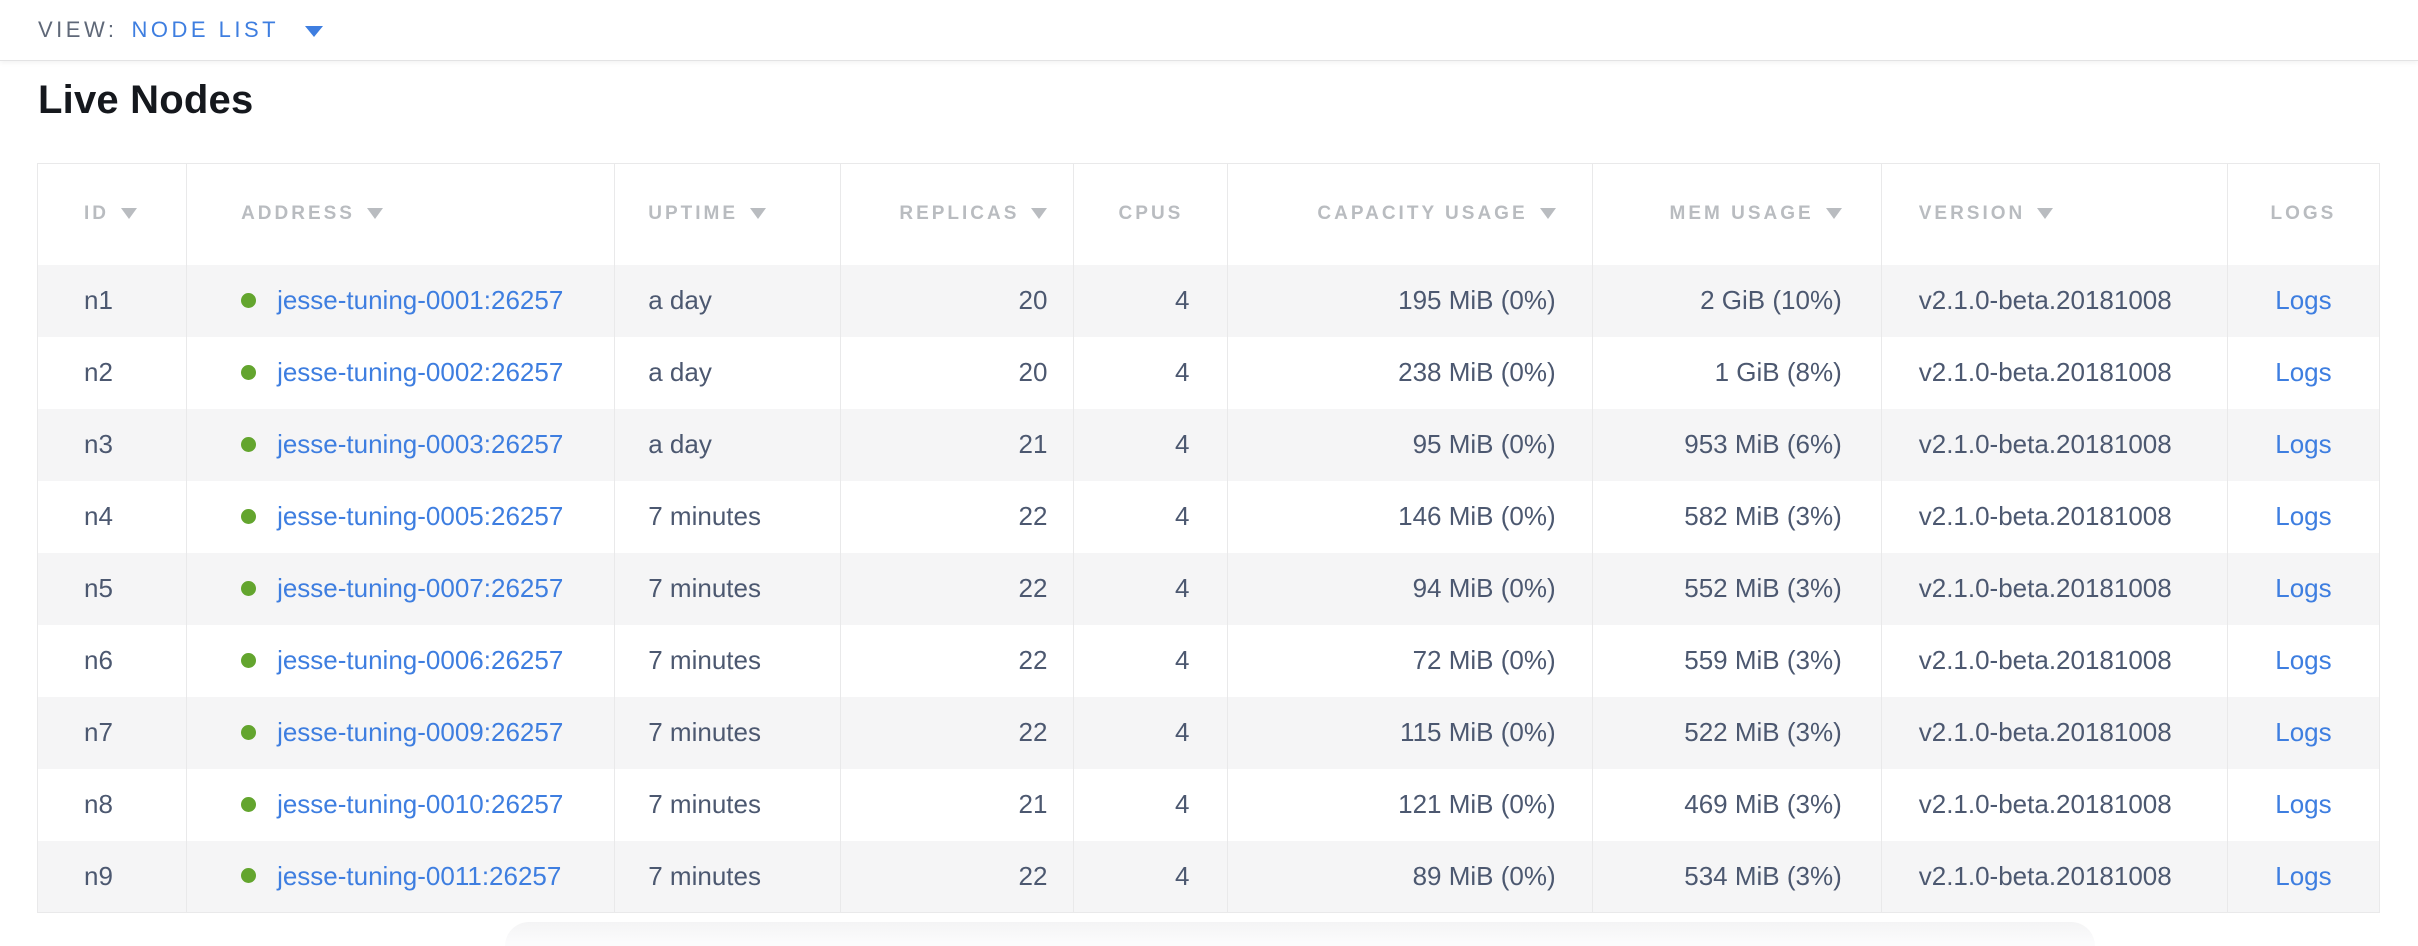 The width and height of the screenshot is (2418, 946). I want to click on column-header-mem: MEM USAGE, so click(1736, 214).